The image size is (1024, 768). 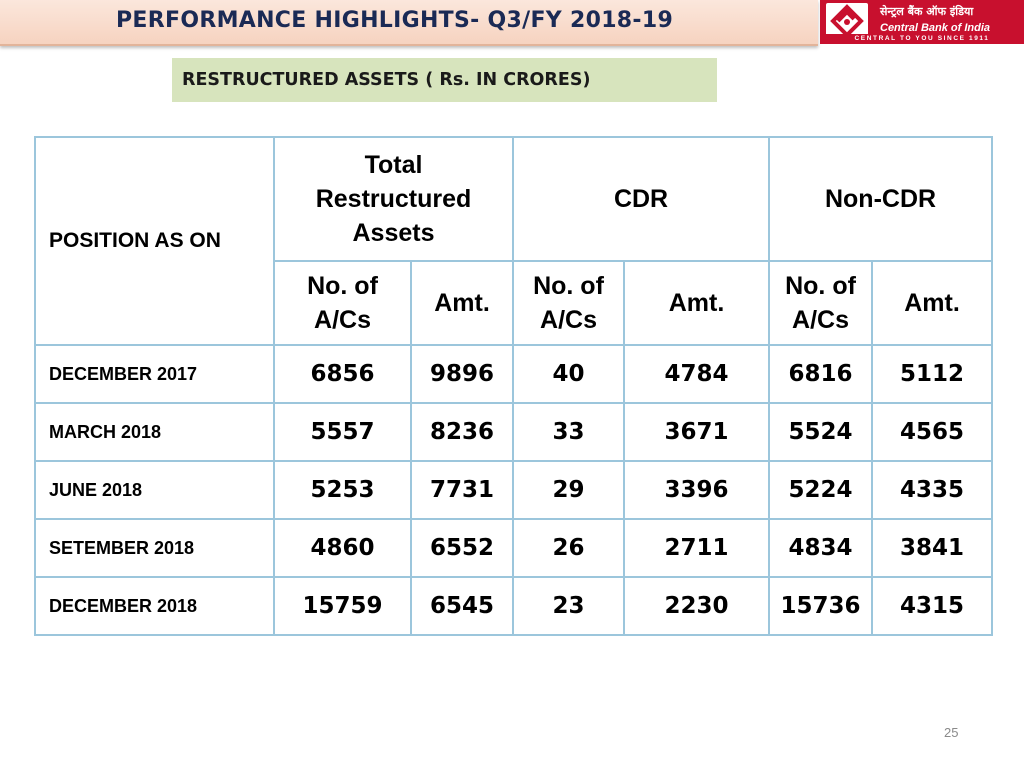 I want to click on cell-noncdr-accounts: 15736, so click(x=821, y=606).